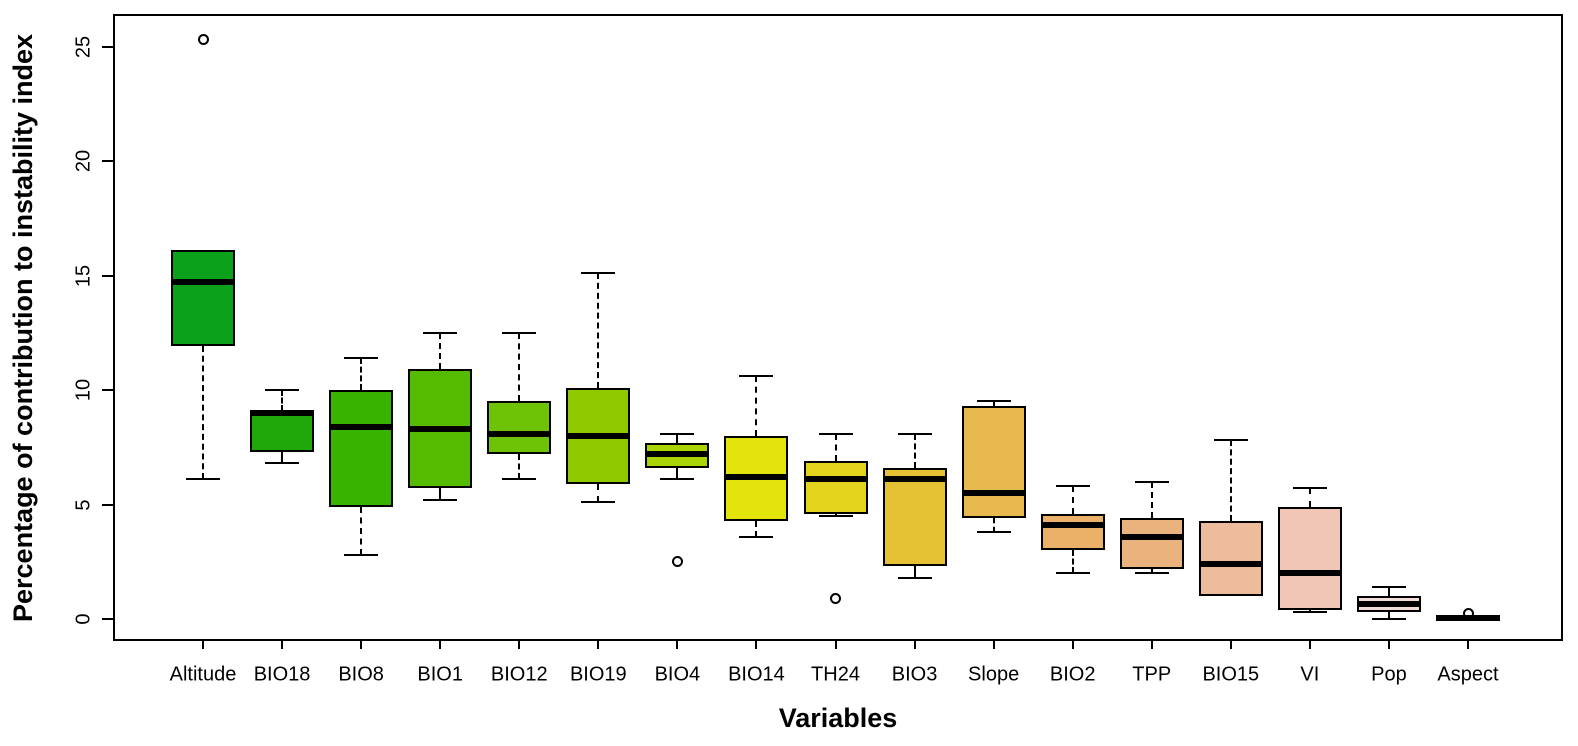 The image size is (1578, 746). Describe the element at coordinates (83, 275) in the screenshot. I see `y-tick-label: 15` at that location.